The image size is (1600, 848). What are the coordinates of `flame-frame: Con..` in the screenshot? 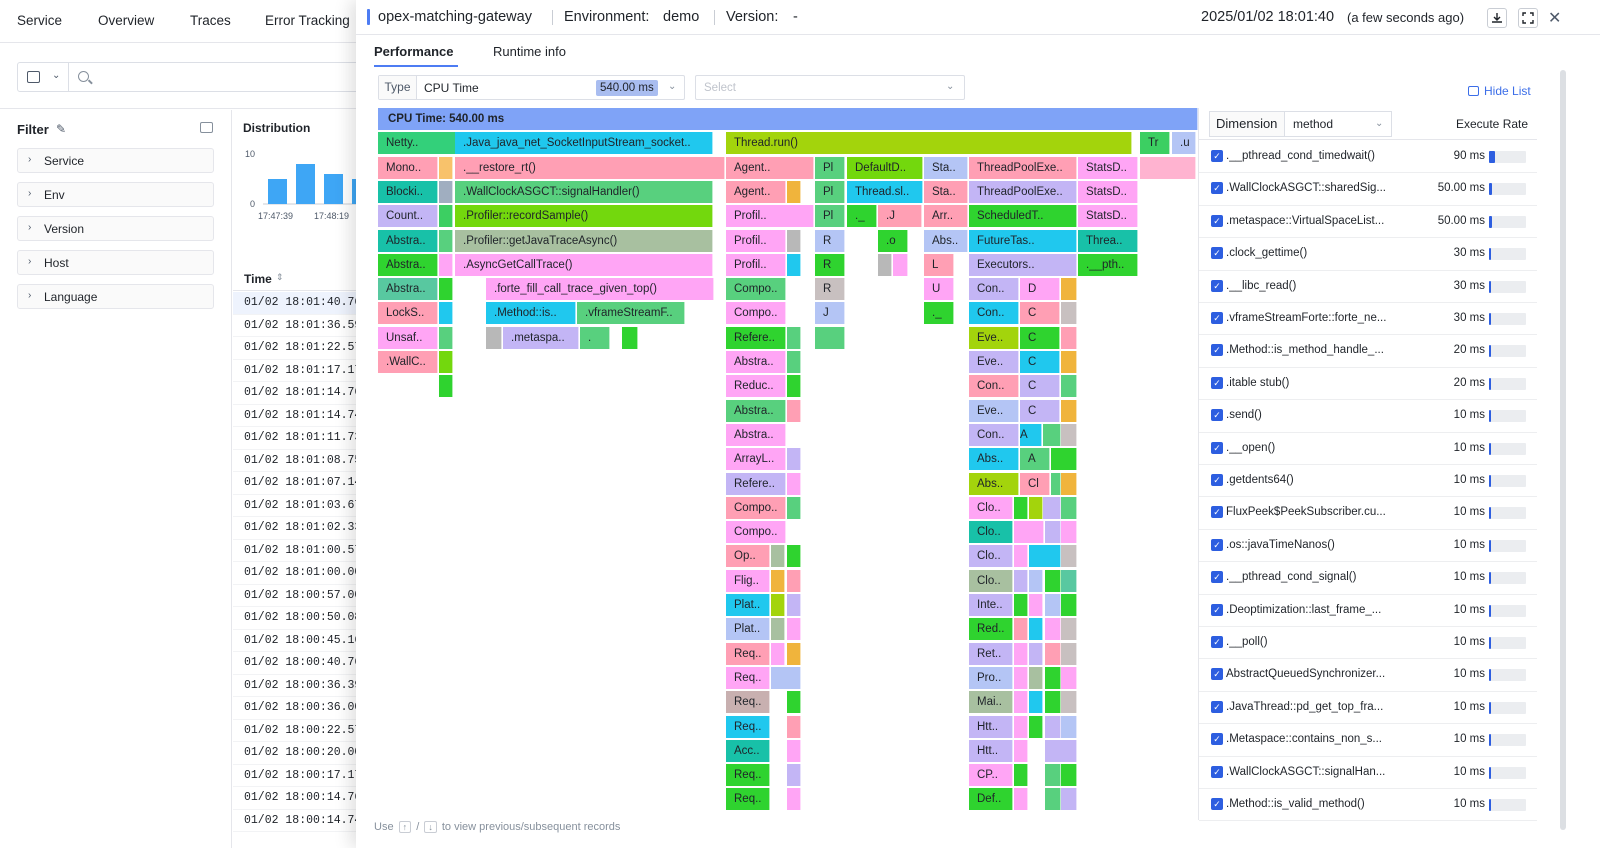 It's located at (994, 434).